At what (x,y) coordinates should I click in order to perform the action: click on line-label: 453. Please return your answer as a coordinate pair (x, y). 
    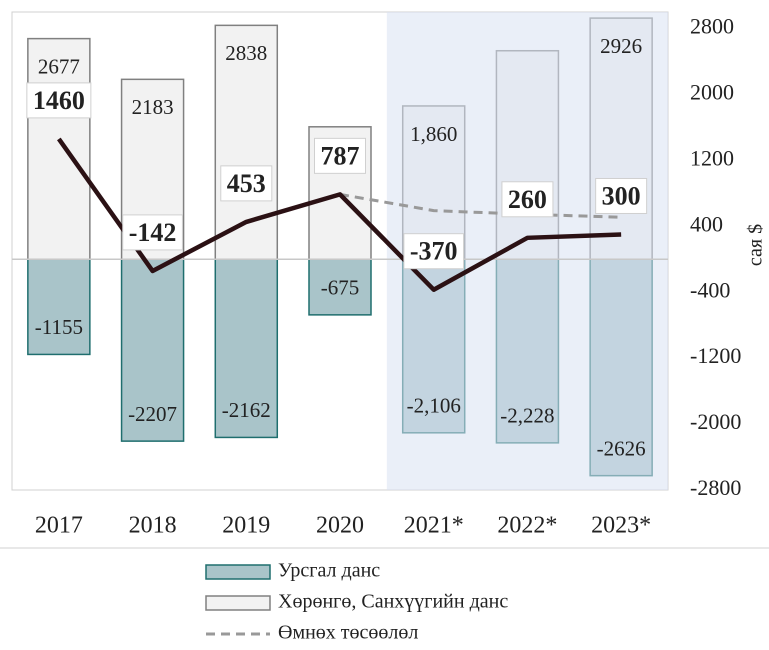
    Looking at the image, I should click on (246, 183).